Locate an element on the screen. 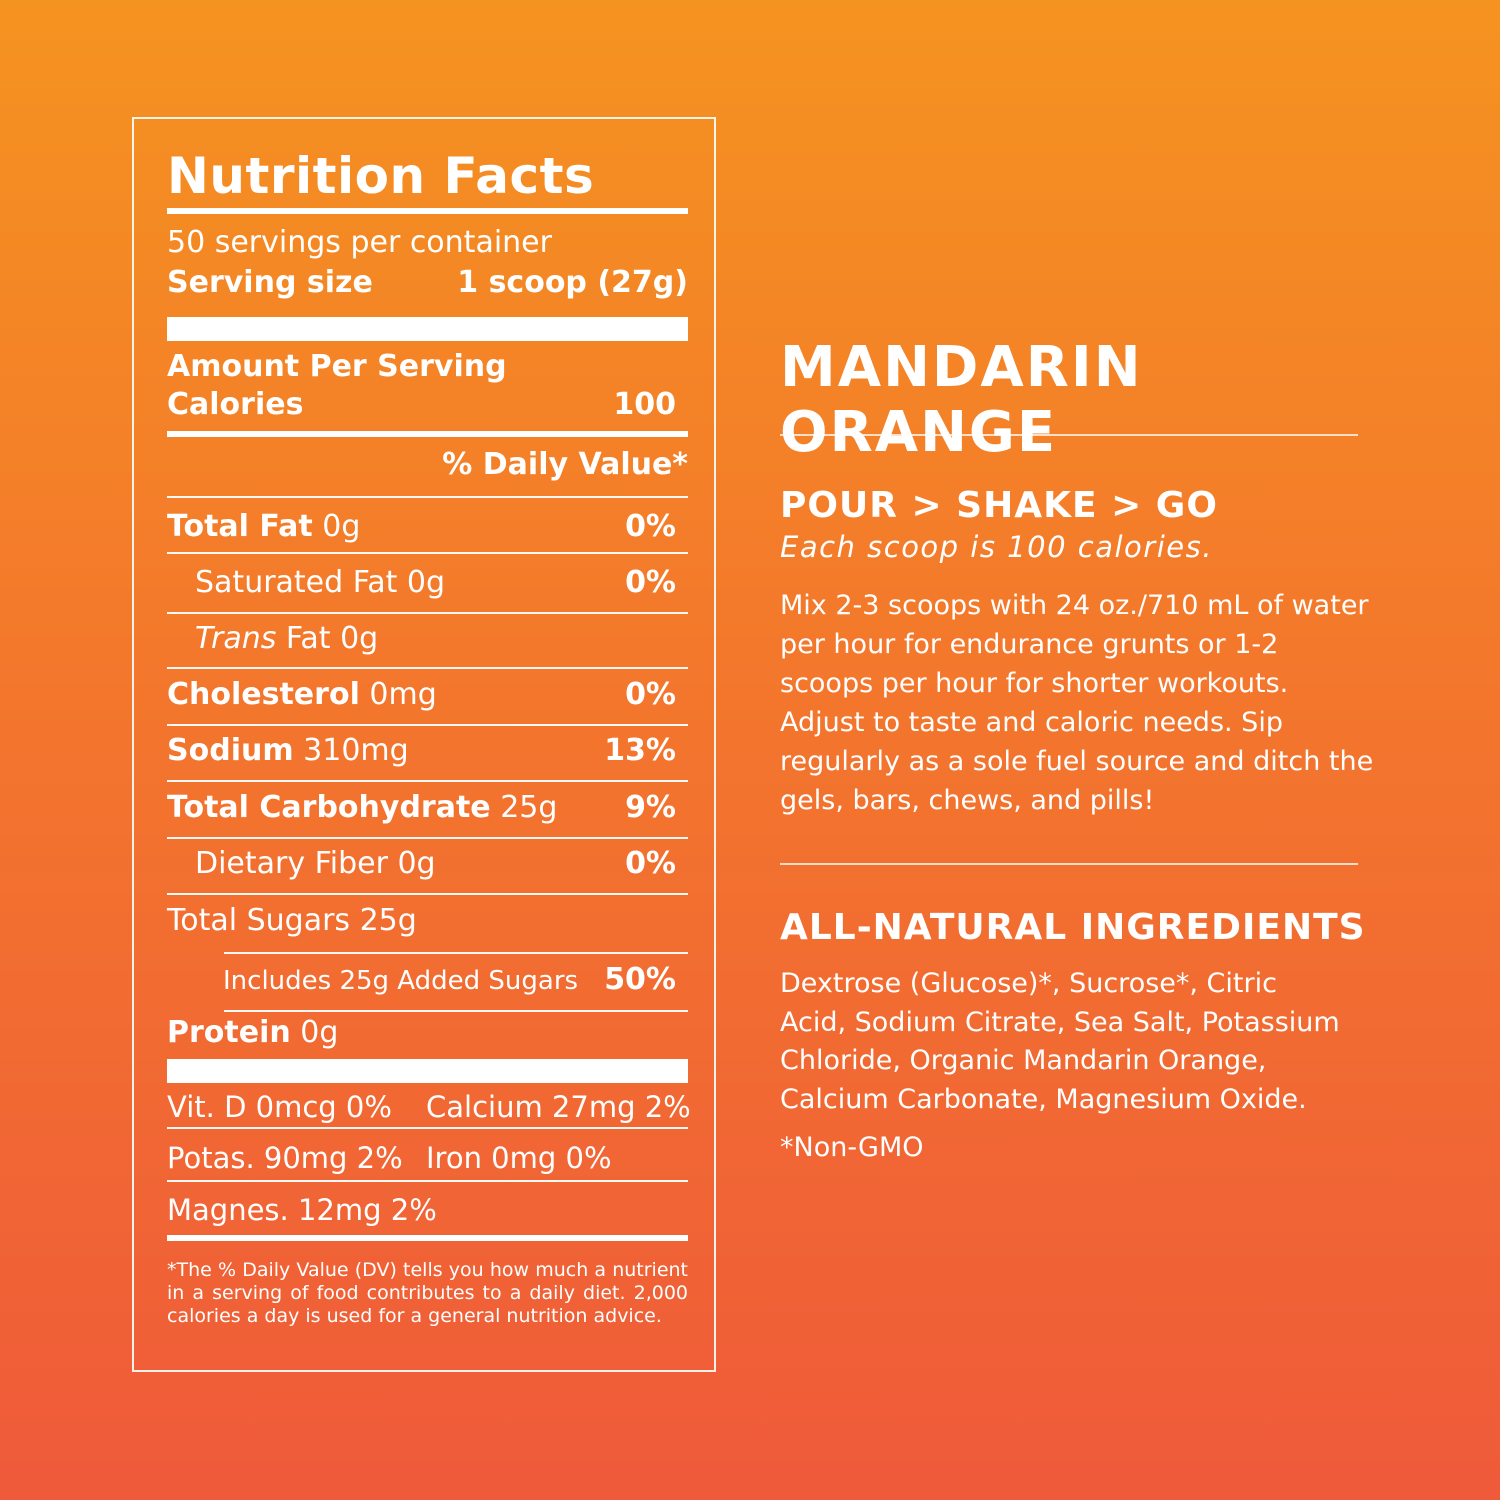  nutrient-amount: 25g is located at coordinates (529, 807).